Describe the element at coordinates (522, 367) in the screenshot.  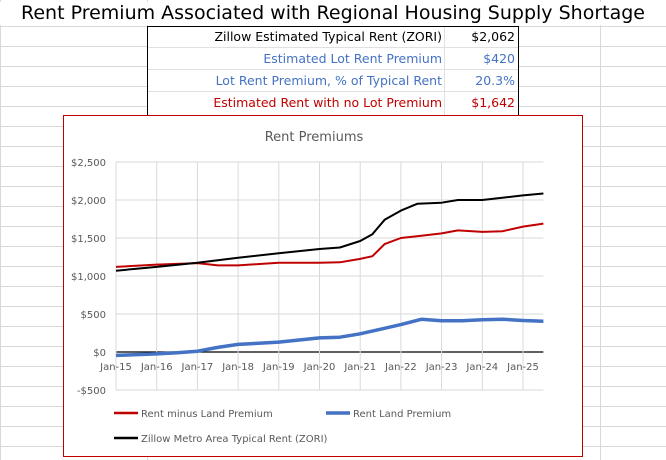
I see `x-tick-label: Jan-25` at that location.